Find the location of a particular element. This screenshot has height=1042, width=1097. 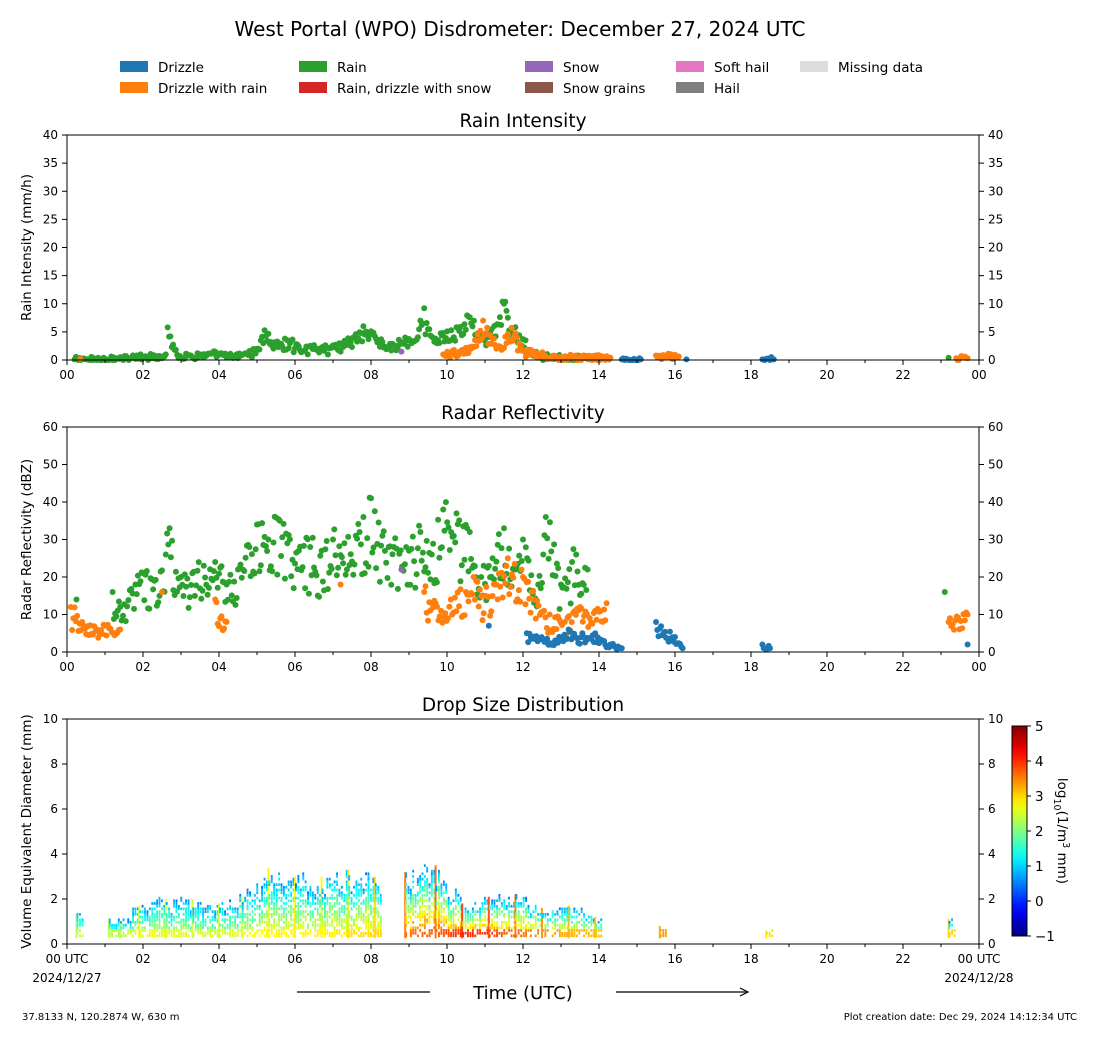

colorbar-label-part: (1/m is located at coordinates (1062, 827).